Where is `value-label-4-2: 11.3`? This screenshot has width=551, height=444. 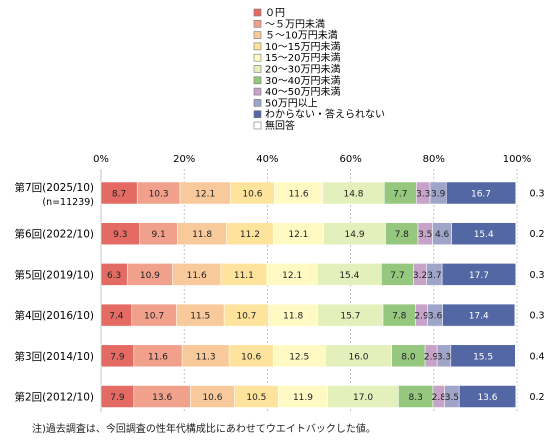
value-label-4-2: 11.3 is located at coordinates (206, 357).